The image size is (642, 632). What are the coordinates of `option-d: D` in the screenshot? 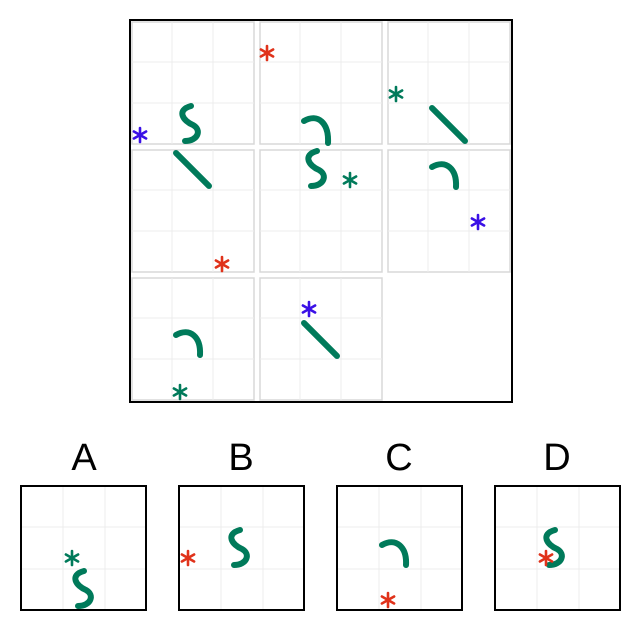 It's located at (557, 524).